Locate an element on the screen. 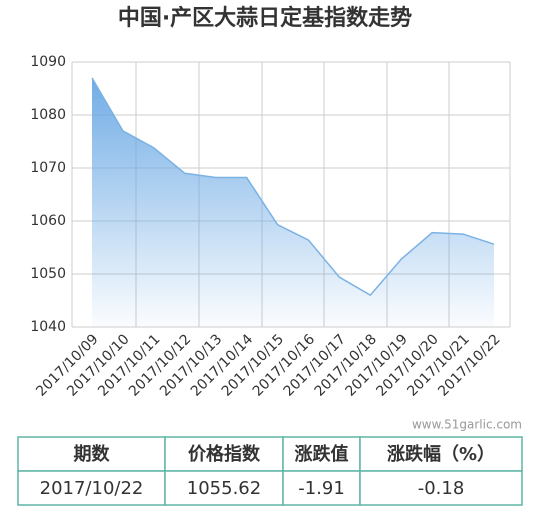 This screenshot has height=512, width=540. table-header: 涨跌值 is located at coordinates (322, 454).